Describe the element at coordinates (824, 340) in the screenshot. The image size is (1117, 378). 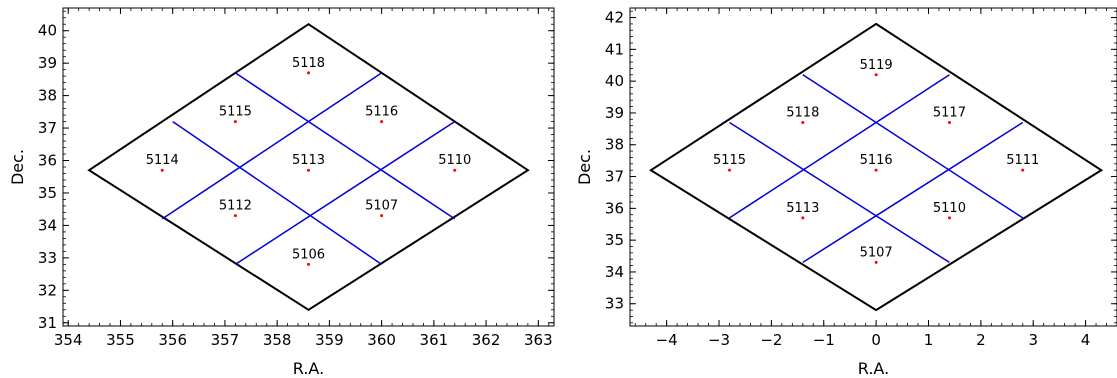
I see `x-tick-label: −1` at that location.